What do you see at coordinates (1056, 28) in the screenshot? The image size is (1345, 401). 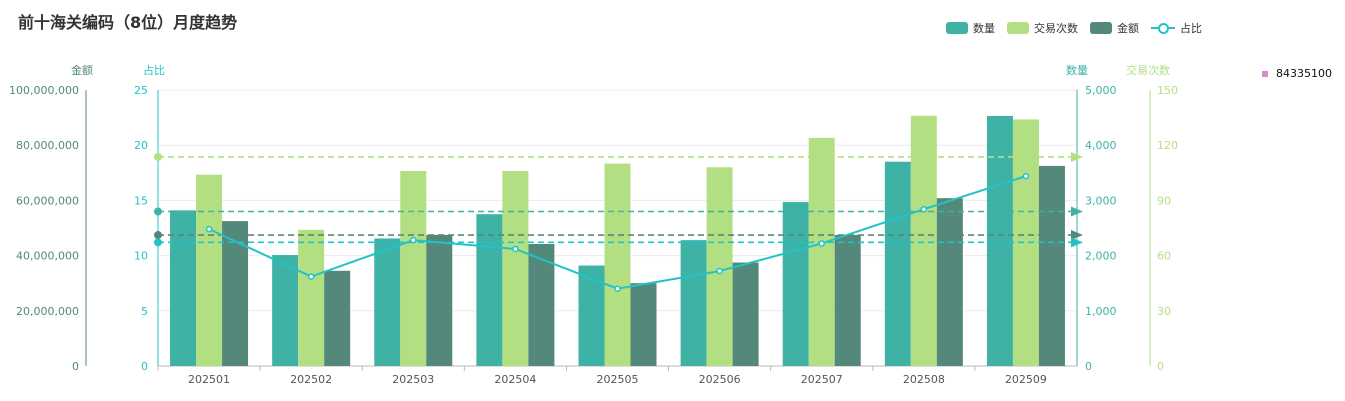 I see `legend-label-trades: 交易次数` at bounding box center [1056, 28].